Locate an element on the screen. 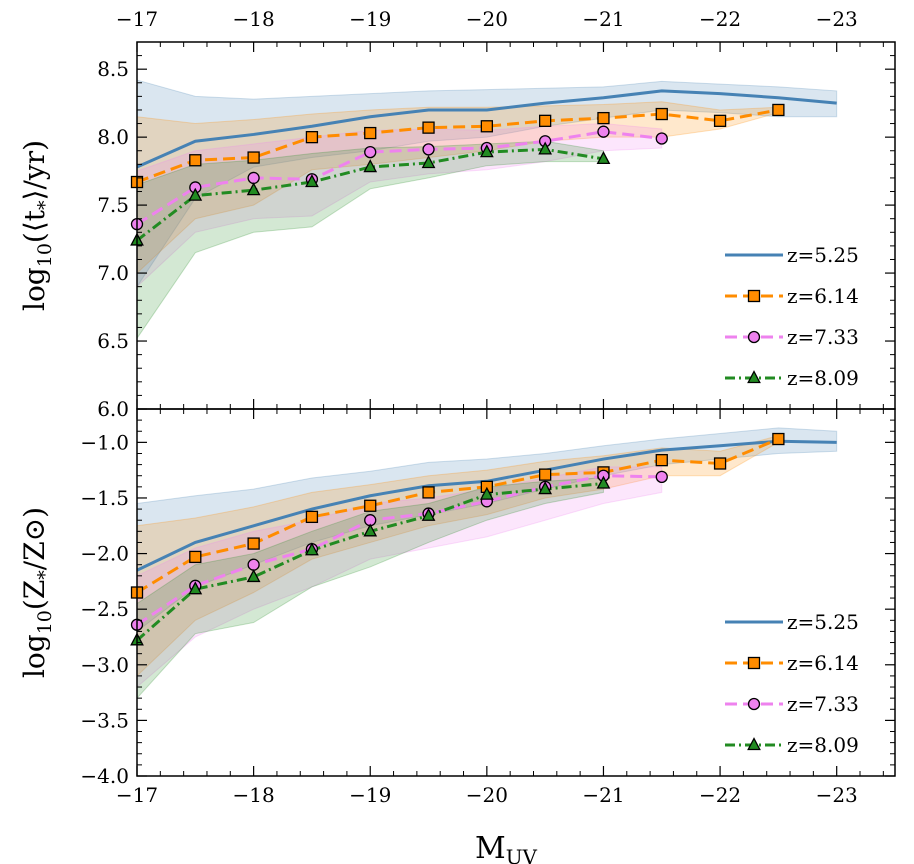 Image resolution: width=914 pixels, height=864 pixels. ytick-label-bottom: −1.0 is located at coordinates (104, 442).